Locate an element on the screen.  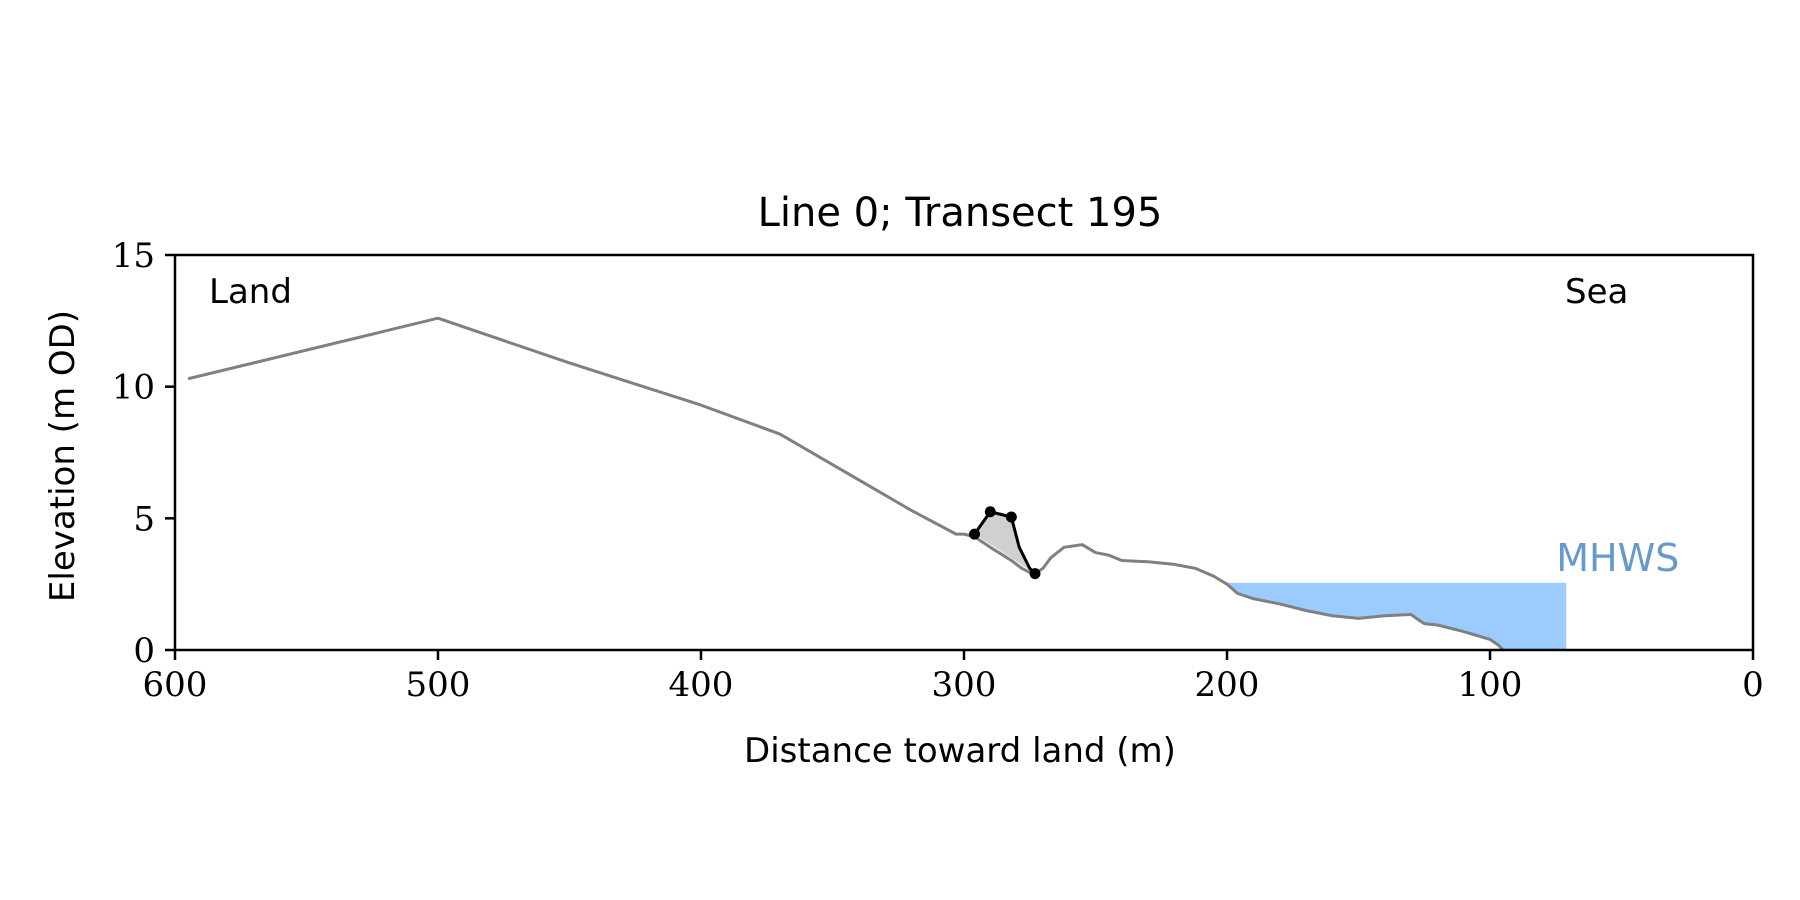
y-tick-label: 15 is located at coordinates (133, 256).